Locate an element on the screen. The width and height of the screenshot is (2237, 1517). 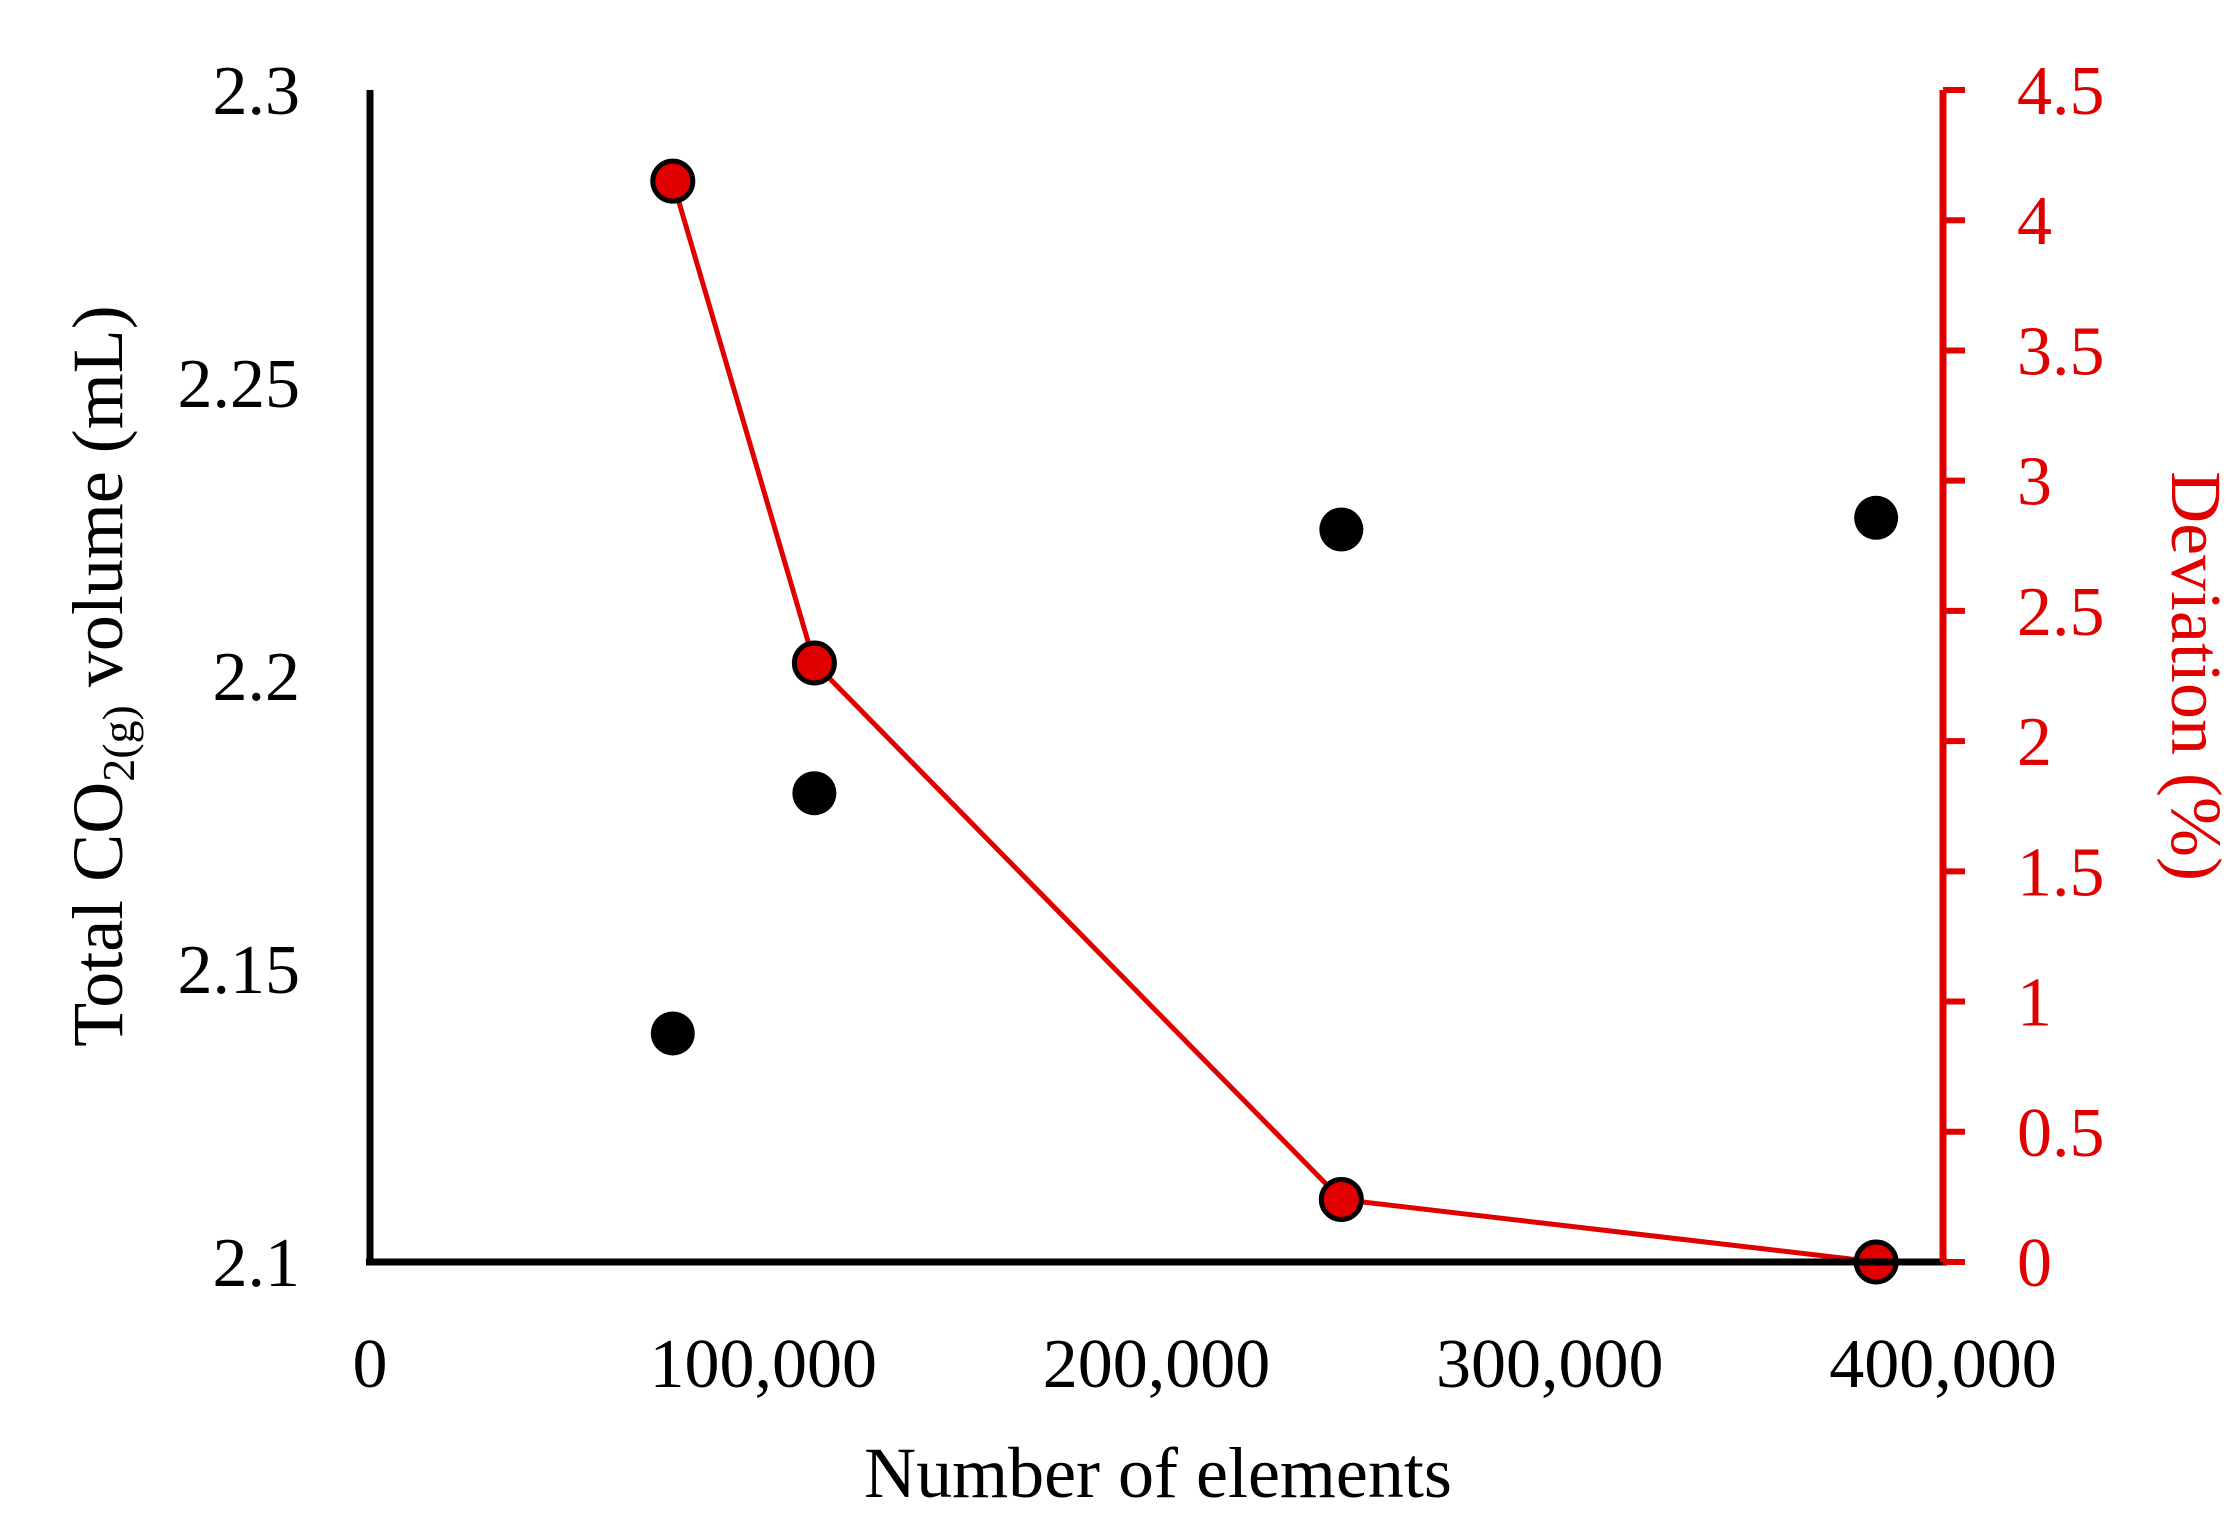
right-y-tick-label-0: 0 is located at coordinates (2034, 1263).